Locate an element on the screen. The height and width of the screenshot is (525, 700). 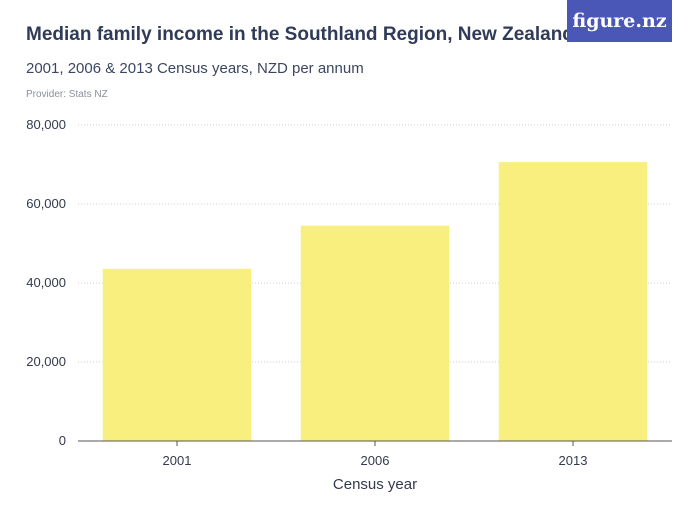
y-tick-label: 40,000 is located at coordinates (46, 282).